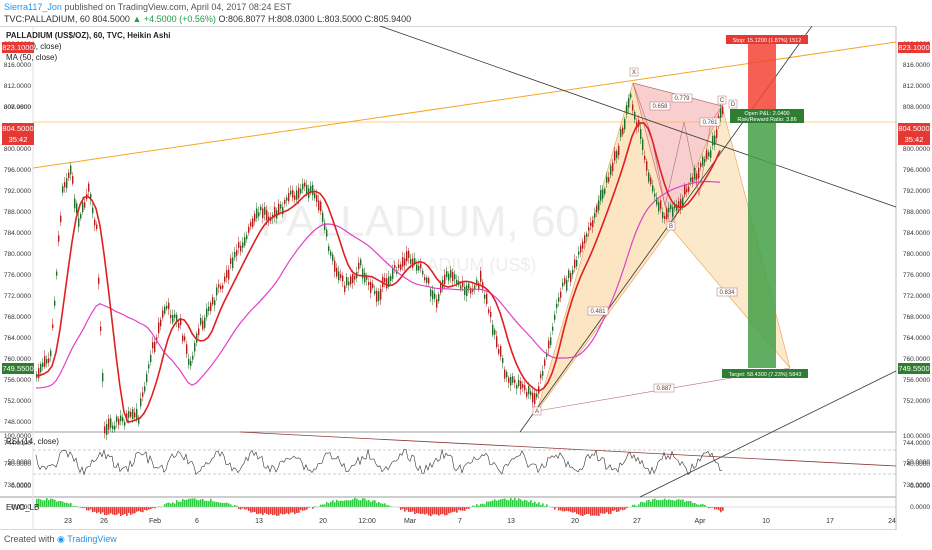 Image resolution: width=932 pixels, height=550 pixels. Describe the element at coordinates (914, 128) in the screenshot. I see `current-price-tag-right: 804.5000` at that location.